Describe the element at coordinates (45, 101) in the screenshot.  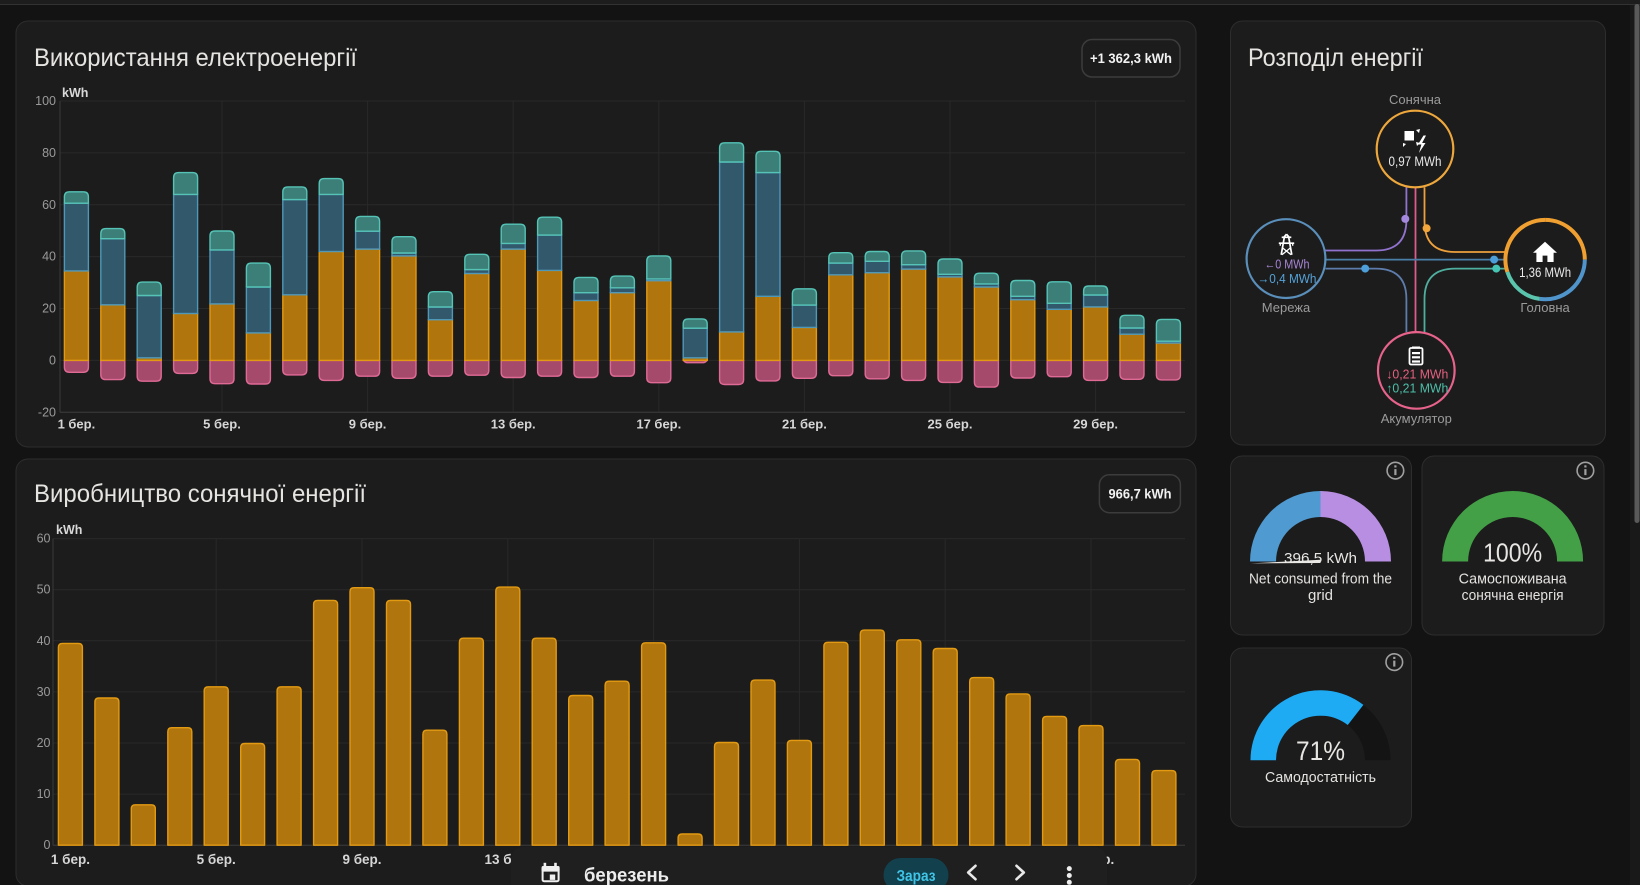
I see `svg-text: 100` at that location.